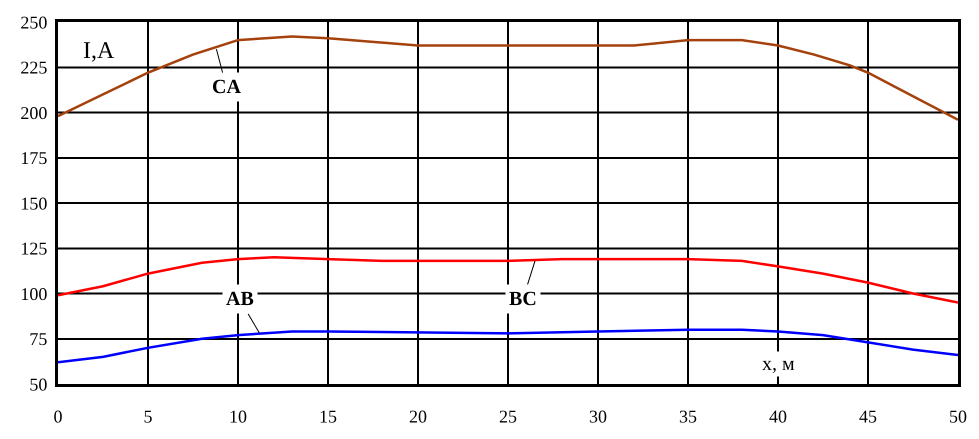 This screenshot has width=979, height=439. I want to click on y-tick-label: 225, so click(34, 68).